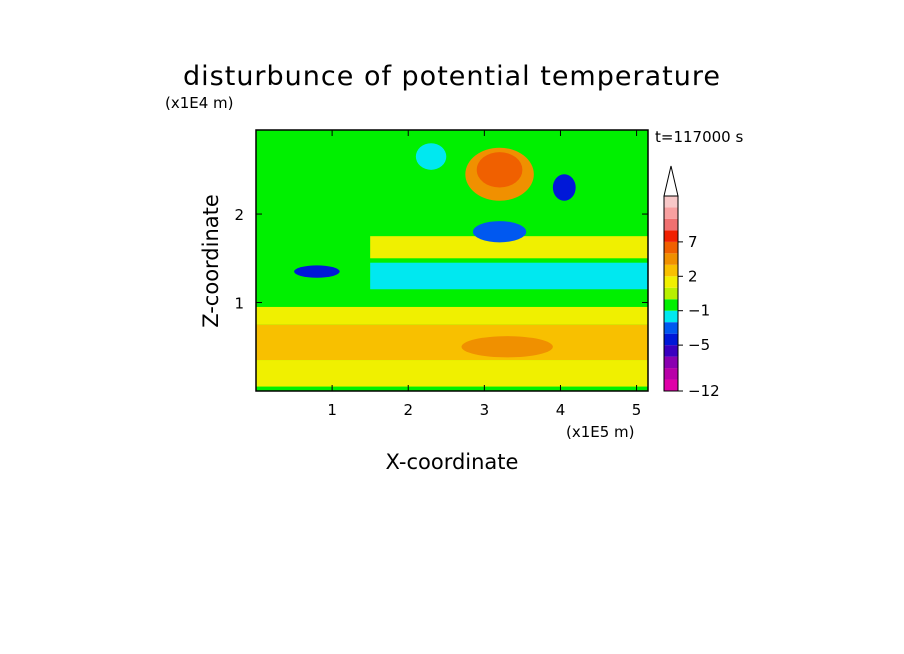 This screenshot has height=654, width=904. Describe the element at coordinates (485, 410) in the screenshot. I see `x-tick-label: 3` at that location.